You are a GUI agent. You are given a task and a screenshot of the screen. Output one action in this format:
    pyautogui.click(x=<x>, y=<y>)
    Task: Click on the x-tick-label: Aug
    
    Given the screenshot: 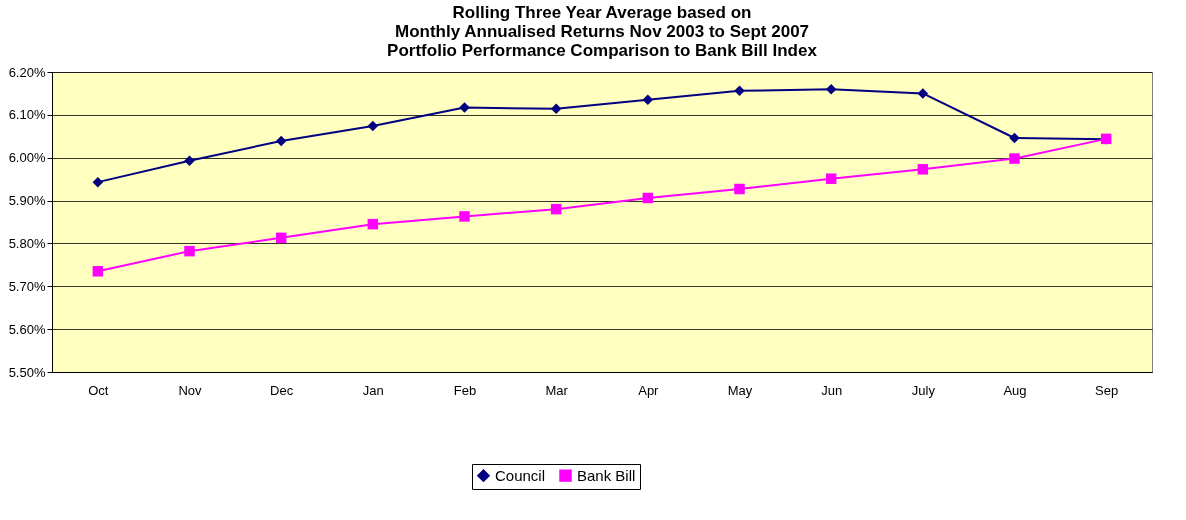 What is the action you would take?
    pyautogui.click(x=1015, y=390)
    